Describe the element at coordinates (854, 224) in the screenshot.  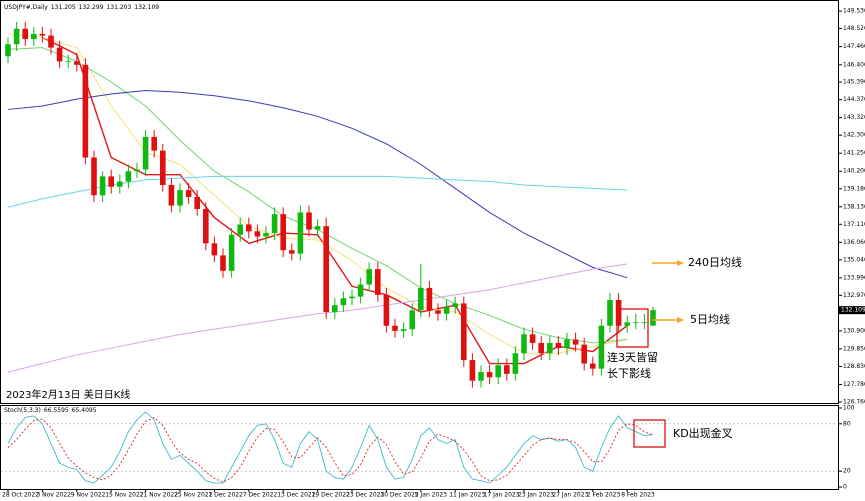
I see `y-tick-label: 137.110` at that location.